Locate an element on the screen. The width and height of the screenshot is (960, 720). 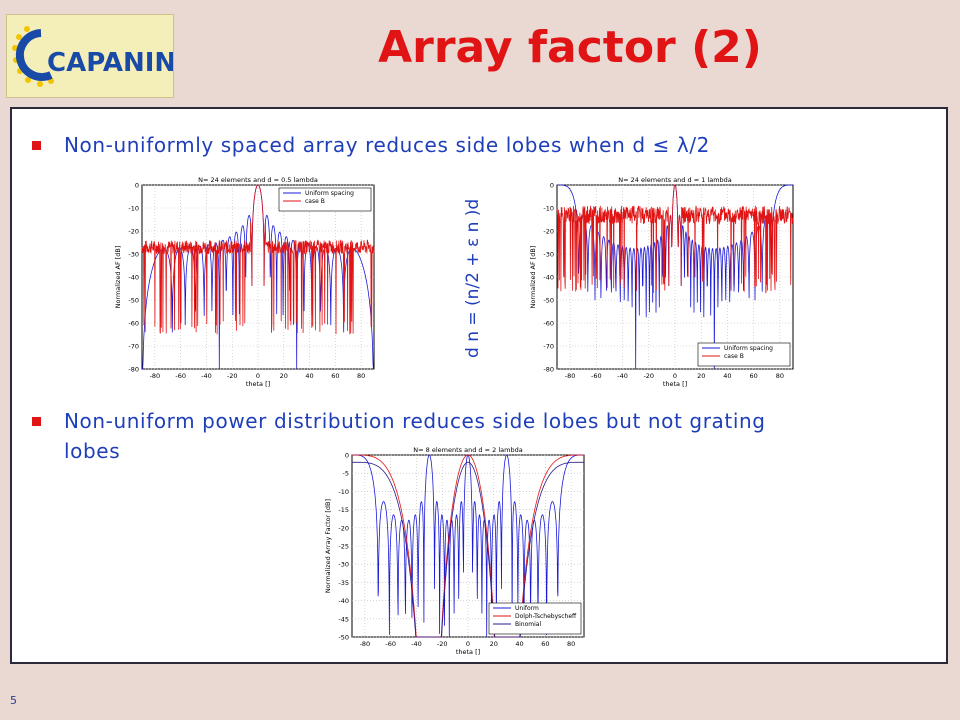
y-tick-label: -5 is located at coordinates (346, 474).